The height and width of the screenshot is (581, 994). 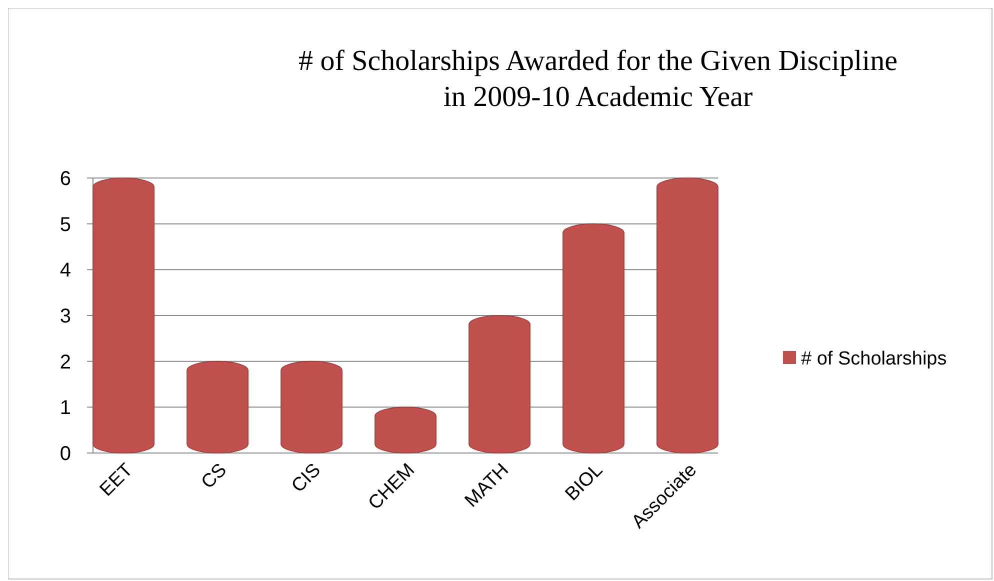 What do you see at coordinates (874, 359) in the screenshot?
I see `legend-label: # of Scholarships` at bounding box center [874, 359].